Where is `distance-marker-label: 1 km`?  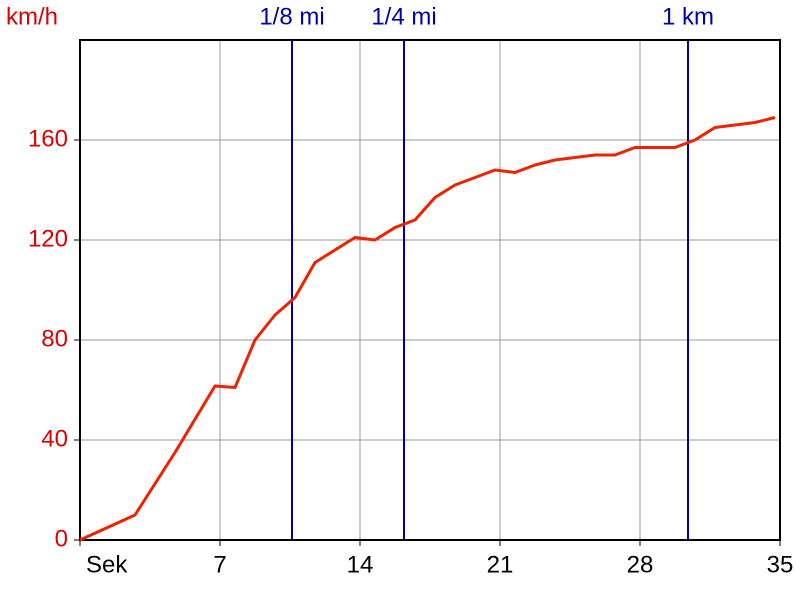
distance-marker-label: 1 km is located at coordinates (688, 16).